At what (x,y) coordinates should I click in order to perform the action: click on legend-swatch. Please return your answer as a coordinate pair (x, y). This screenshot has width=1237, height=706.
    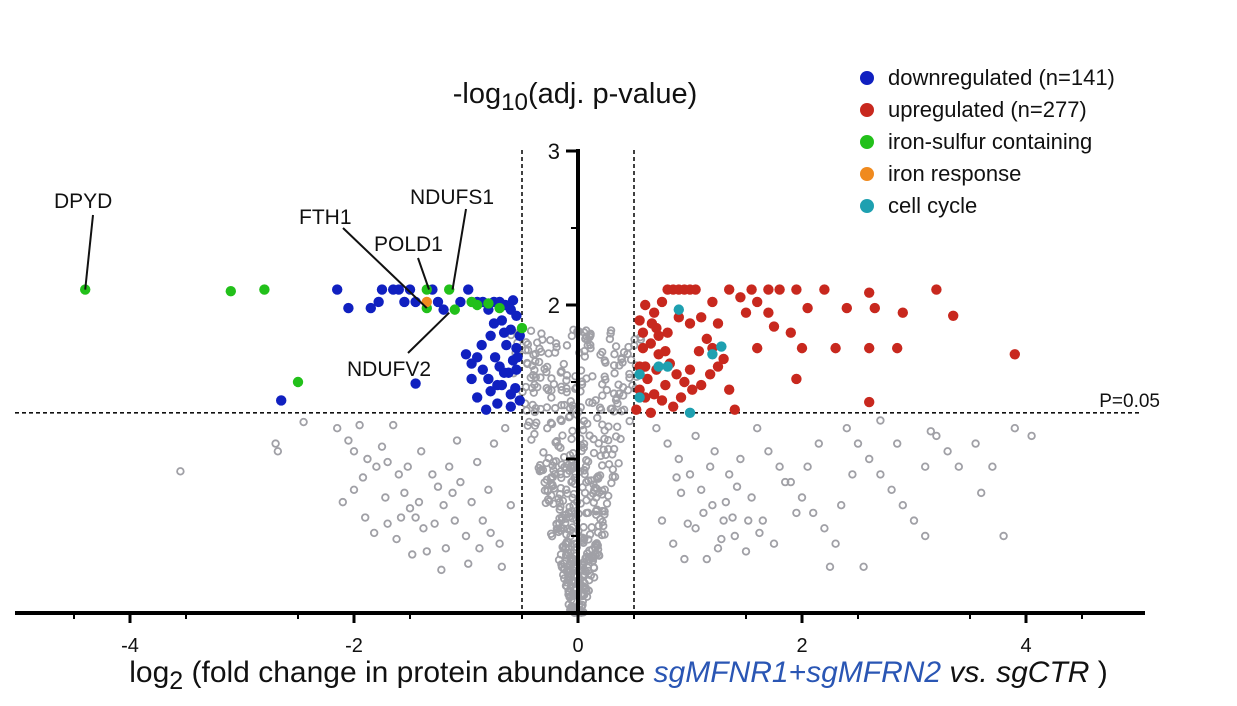
    Looking at the image, I should click on (867, 174).